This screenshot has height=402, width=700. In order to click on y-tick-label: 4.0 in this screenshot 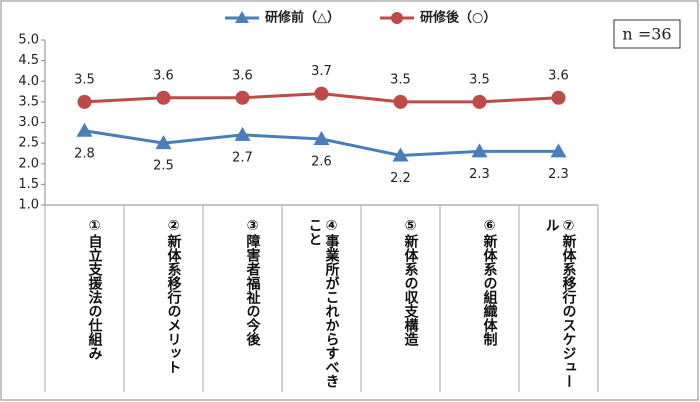, I will do `click(28, 81)`.